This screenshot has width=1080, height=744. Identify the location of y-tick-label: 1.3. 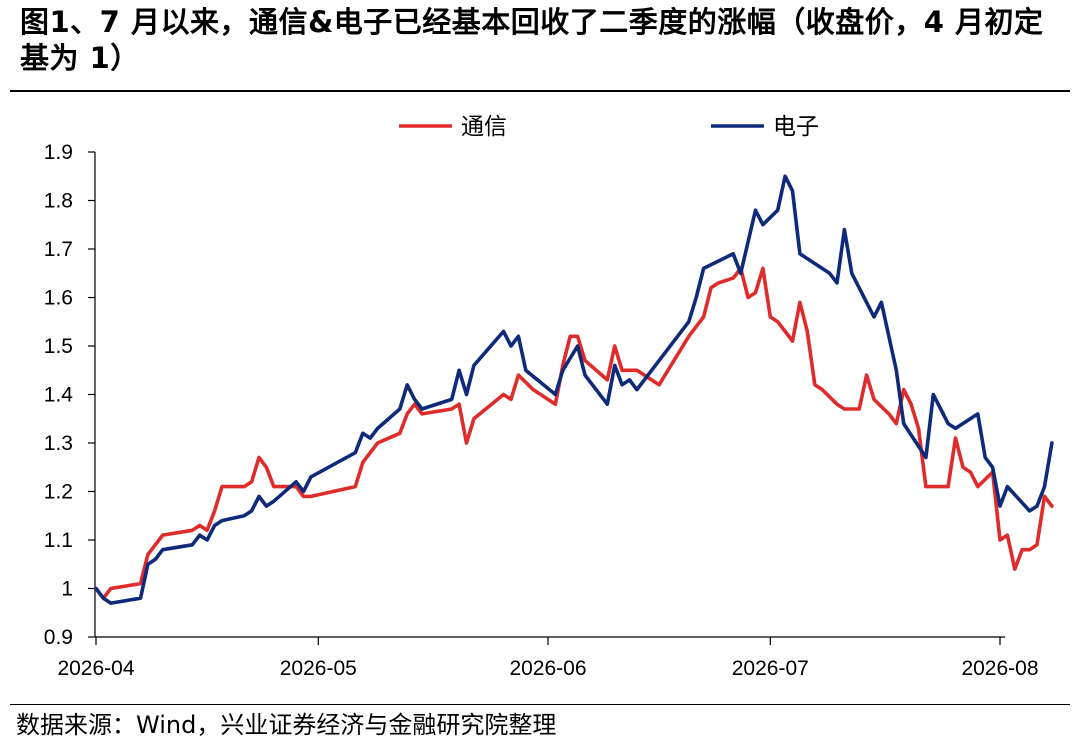
(58, 443).